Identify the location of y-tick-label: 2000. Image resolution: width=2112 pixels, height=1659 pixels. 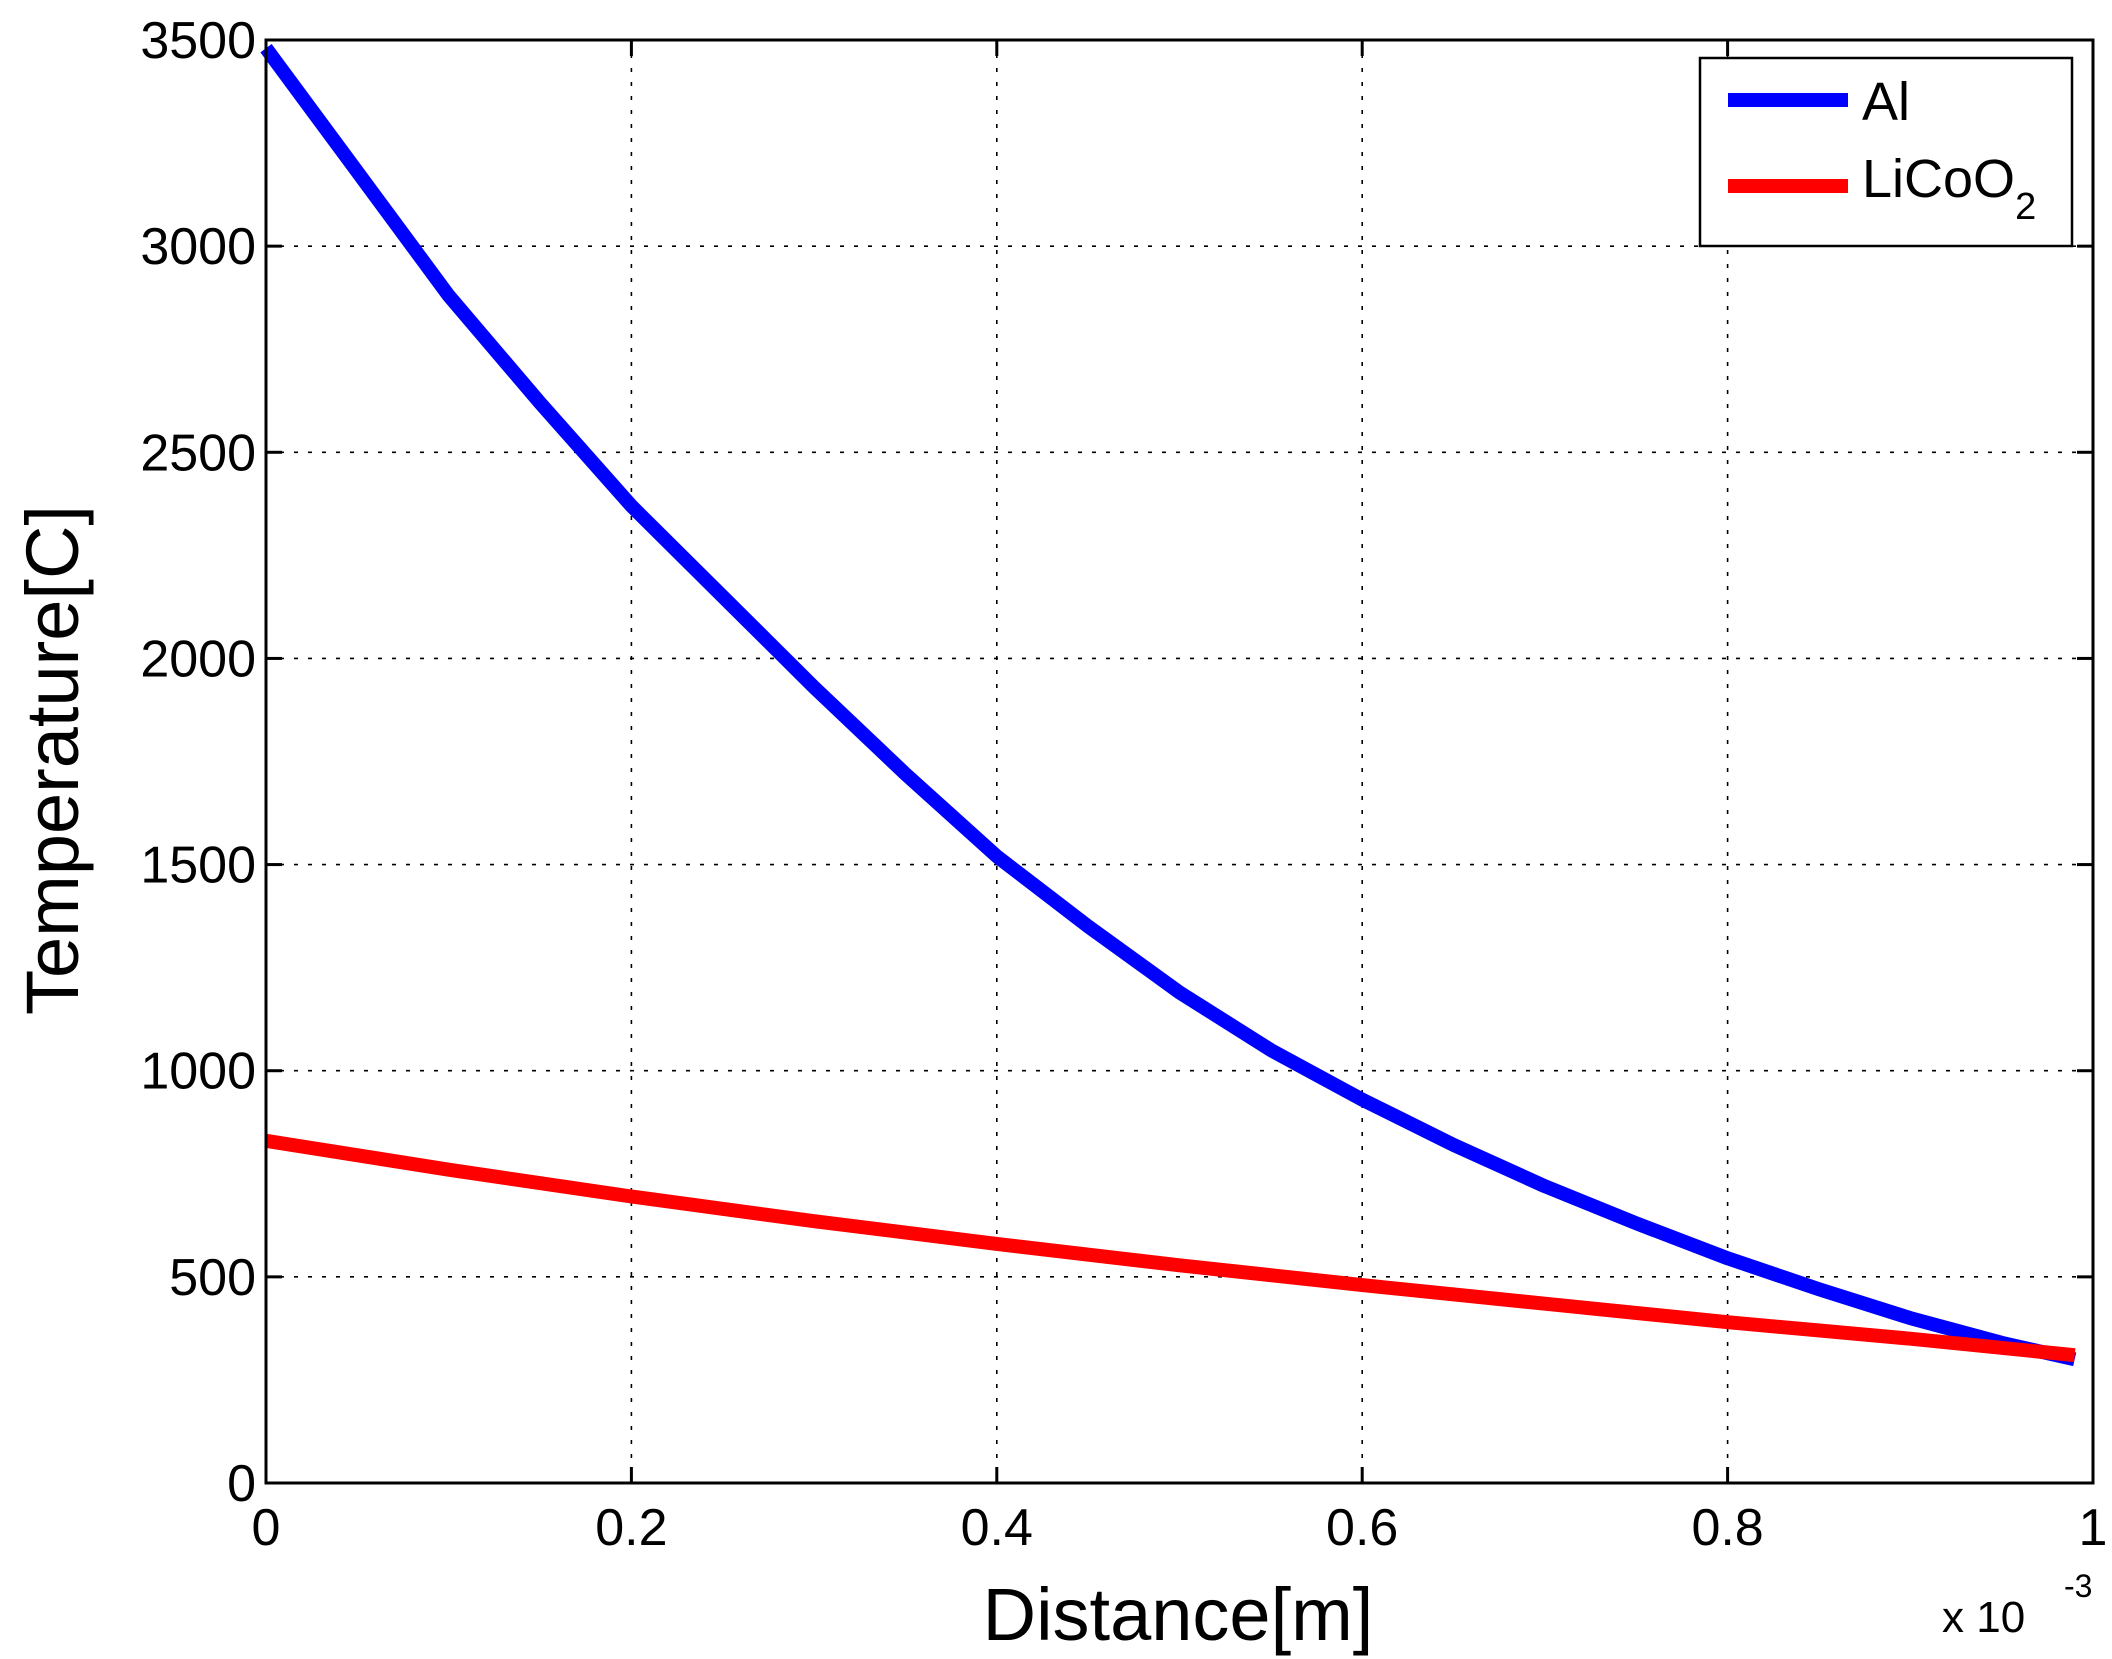
(198, 659).